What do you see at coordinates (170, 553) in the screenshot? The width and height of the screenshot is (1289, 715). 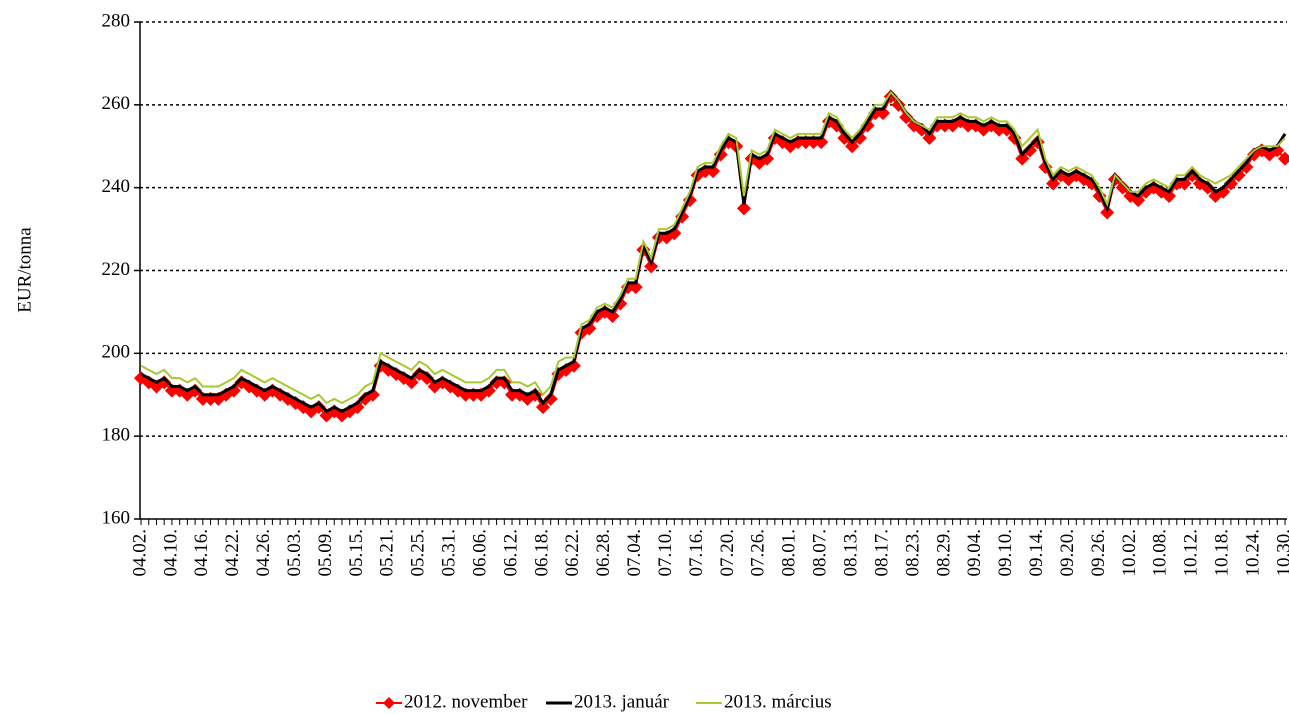 I see `x-tick-label: 04.10.` at bounding box center [170, 553].